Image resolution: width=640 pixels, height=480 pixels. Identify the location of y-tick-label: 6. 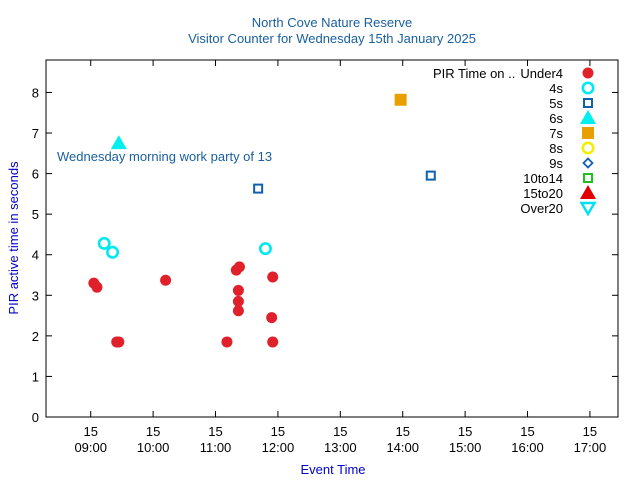
(35, 174).